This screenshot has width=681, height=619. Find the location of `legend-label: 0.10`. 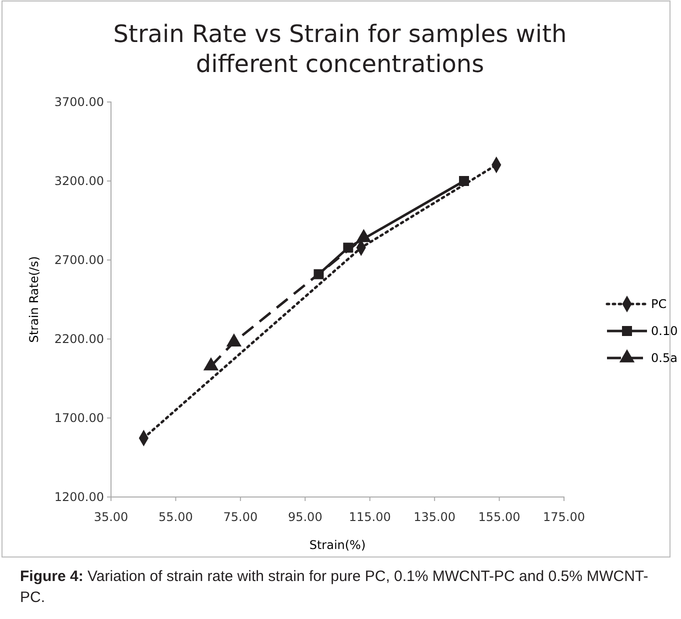

legend-label: 0.10 is located at coordinates (664, 331).